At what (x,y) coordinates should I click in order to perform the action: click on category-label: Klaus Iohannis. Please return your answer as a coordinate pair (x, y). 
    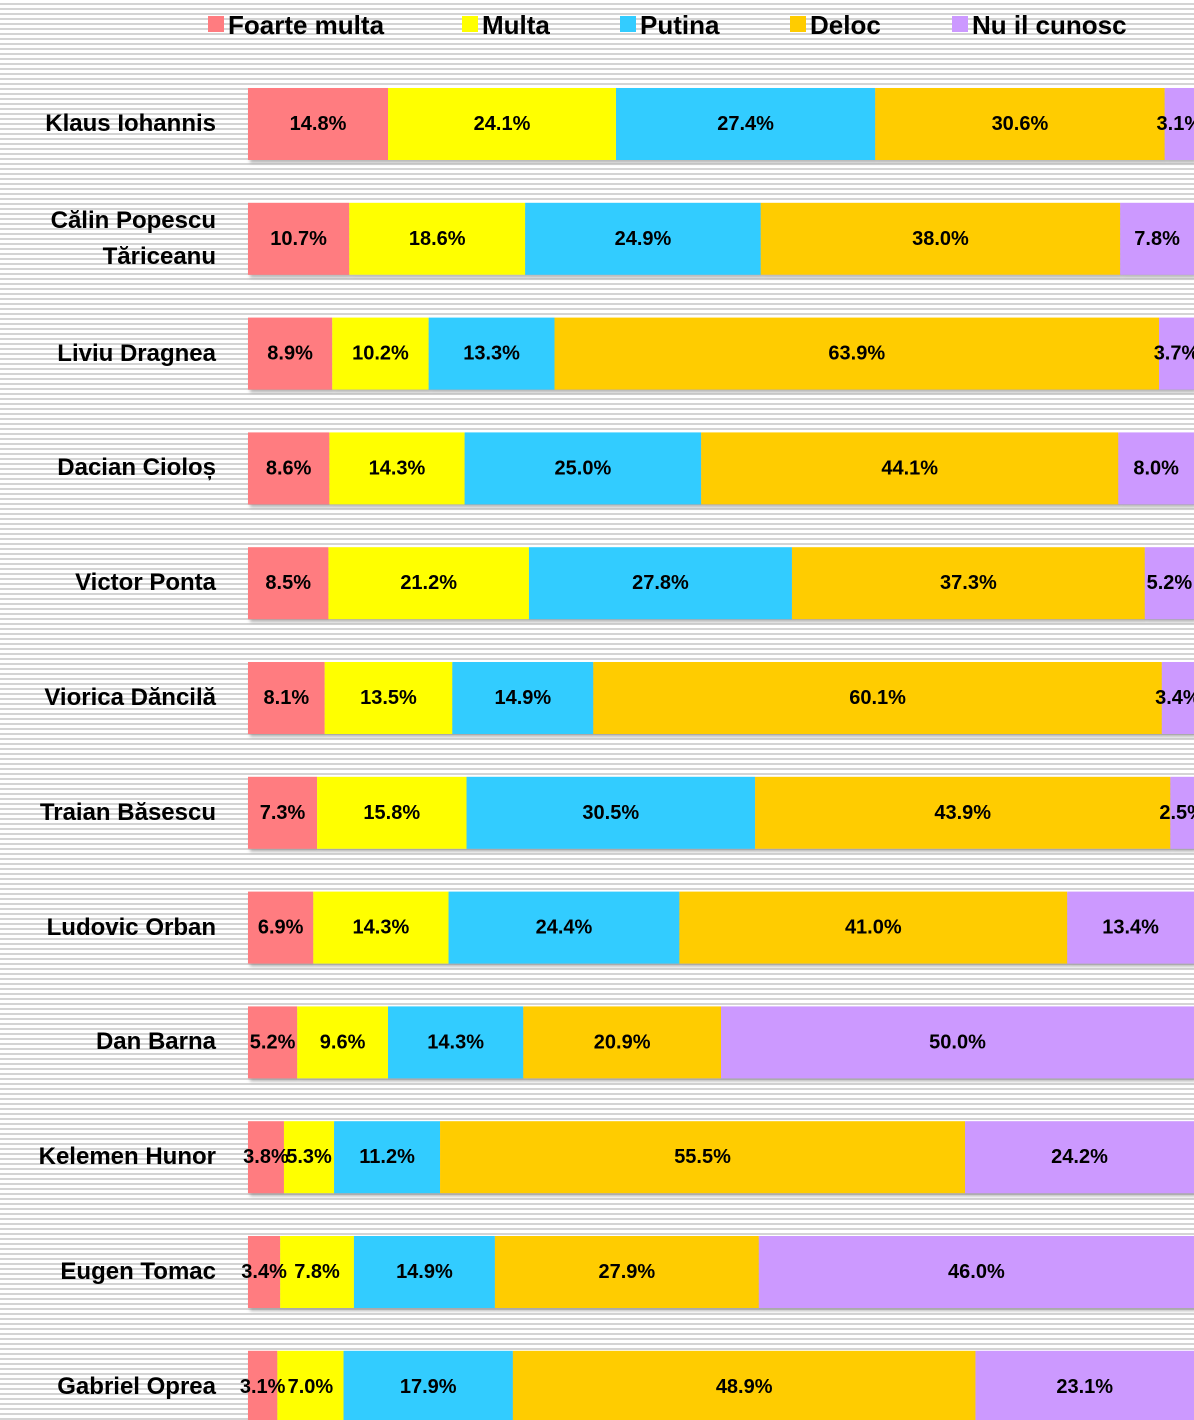
    Looking at the image, I should click on (130, 123).